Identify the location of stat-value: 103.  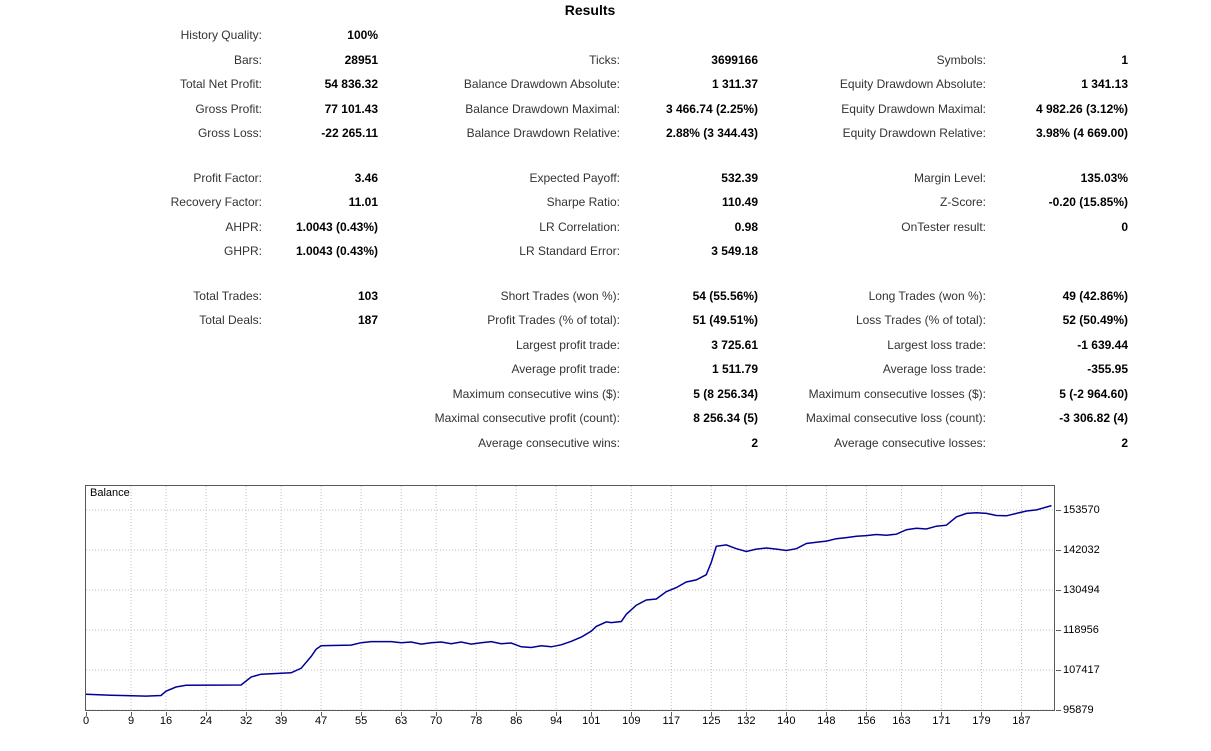
(367, 295).